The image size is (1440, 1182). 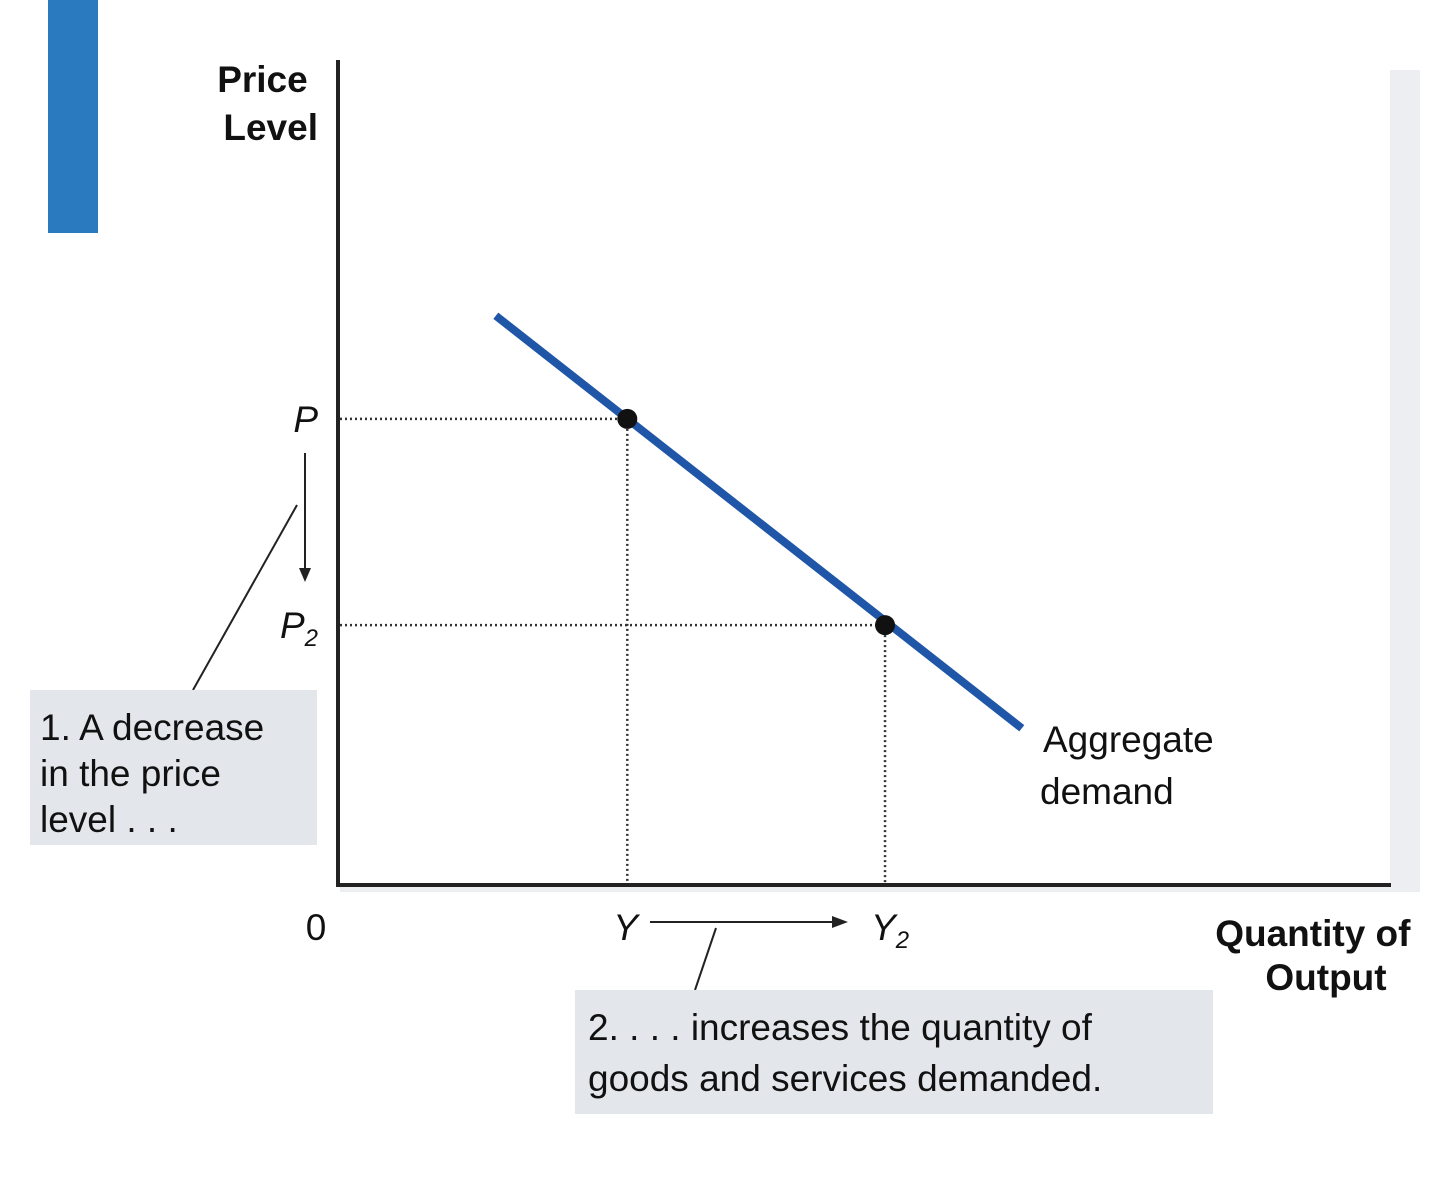 What do you see at coordinates (311, 638) in the screenshot?
I see `y-tick-subscript-2: 2` at bounding box center [311, 638].